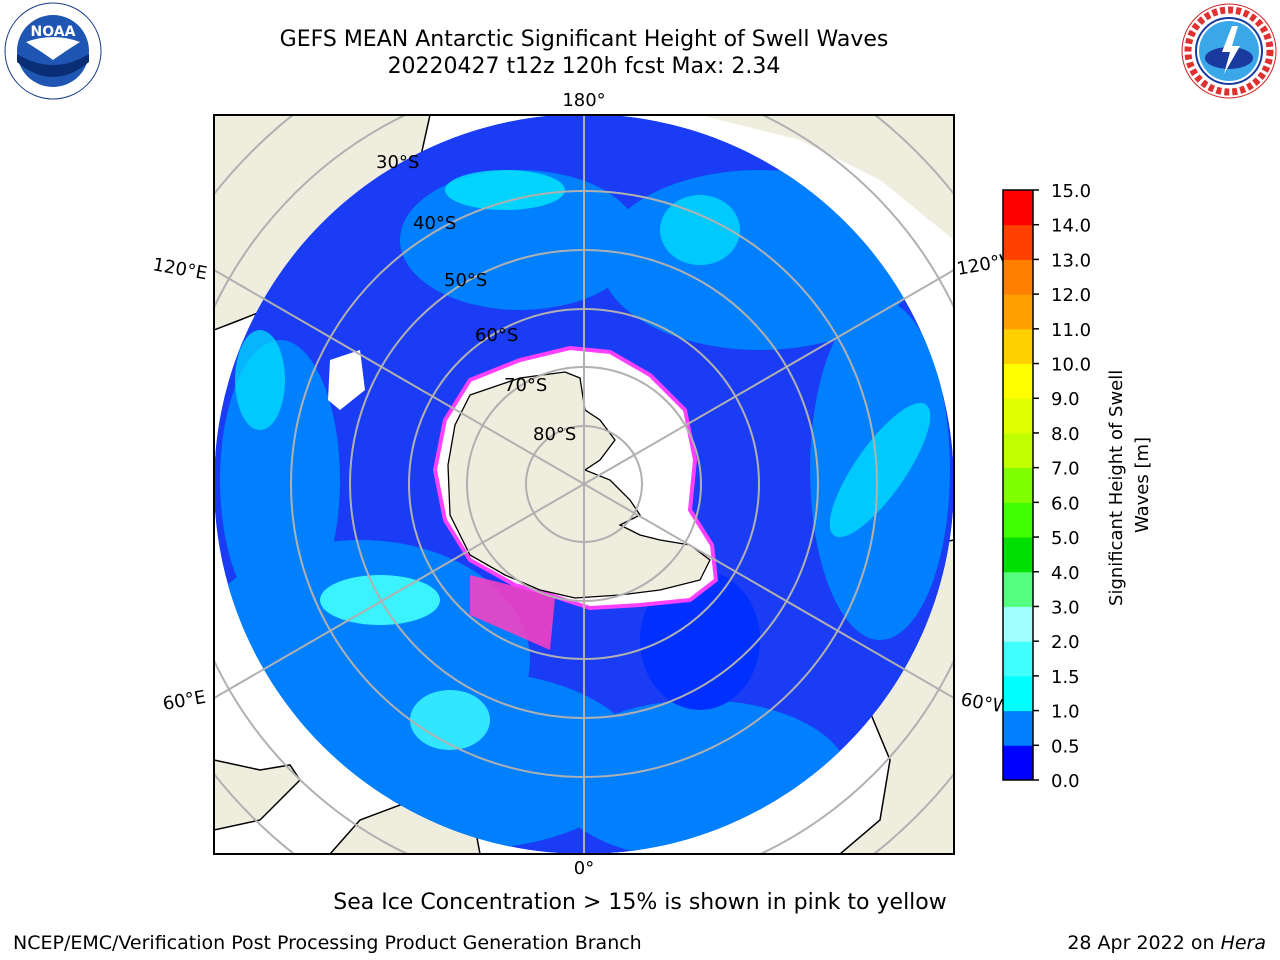 This screenshot has height=960, width=1280. I want to click on lat-label-80: 80°S, so click(554, 434).